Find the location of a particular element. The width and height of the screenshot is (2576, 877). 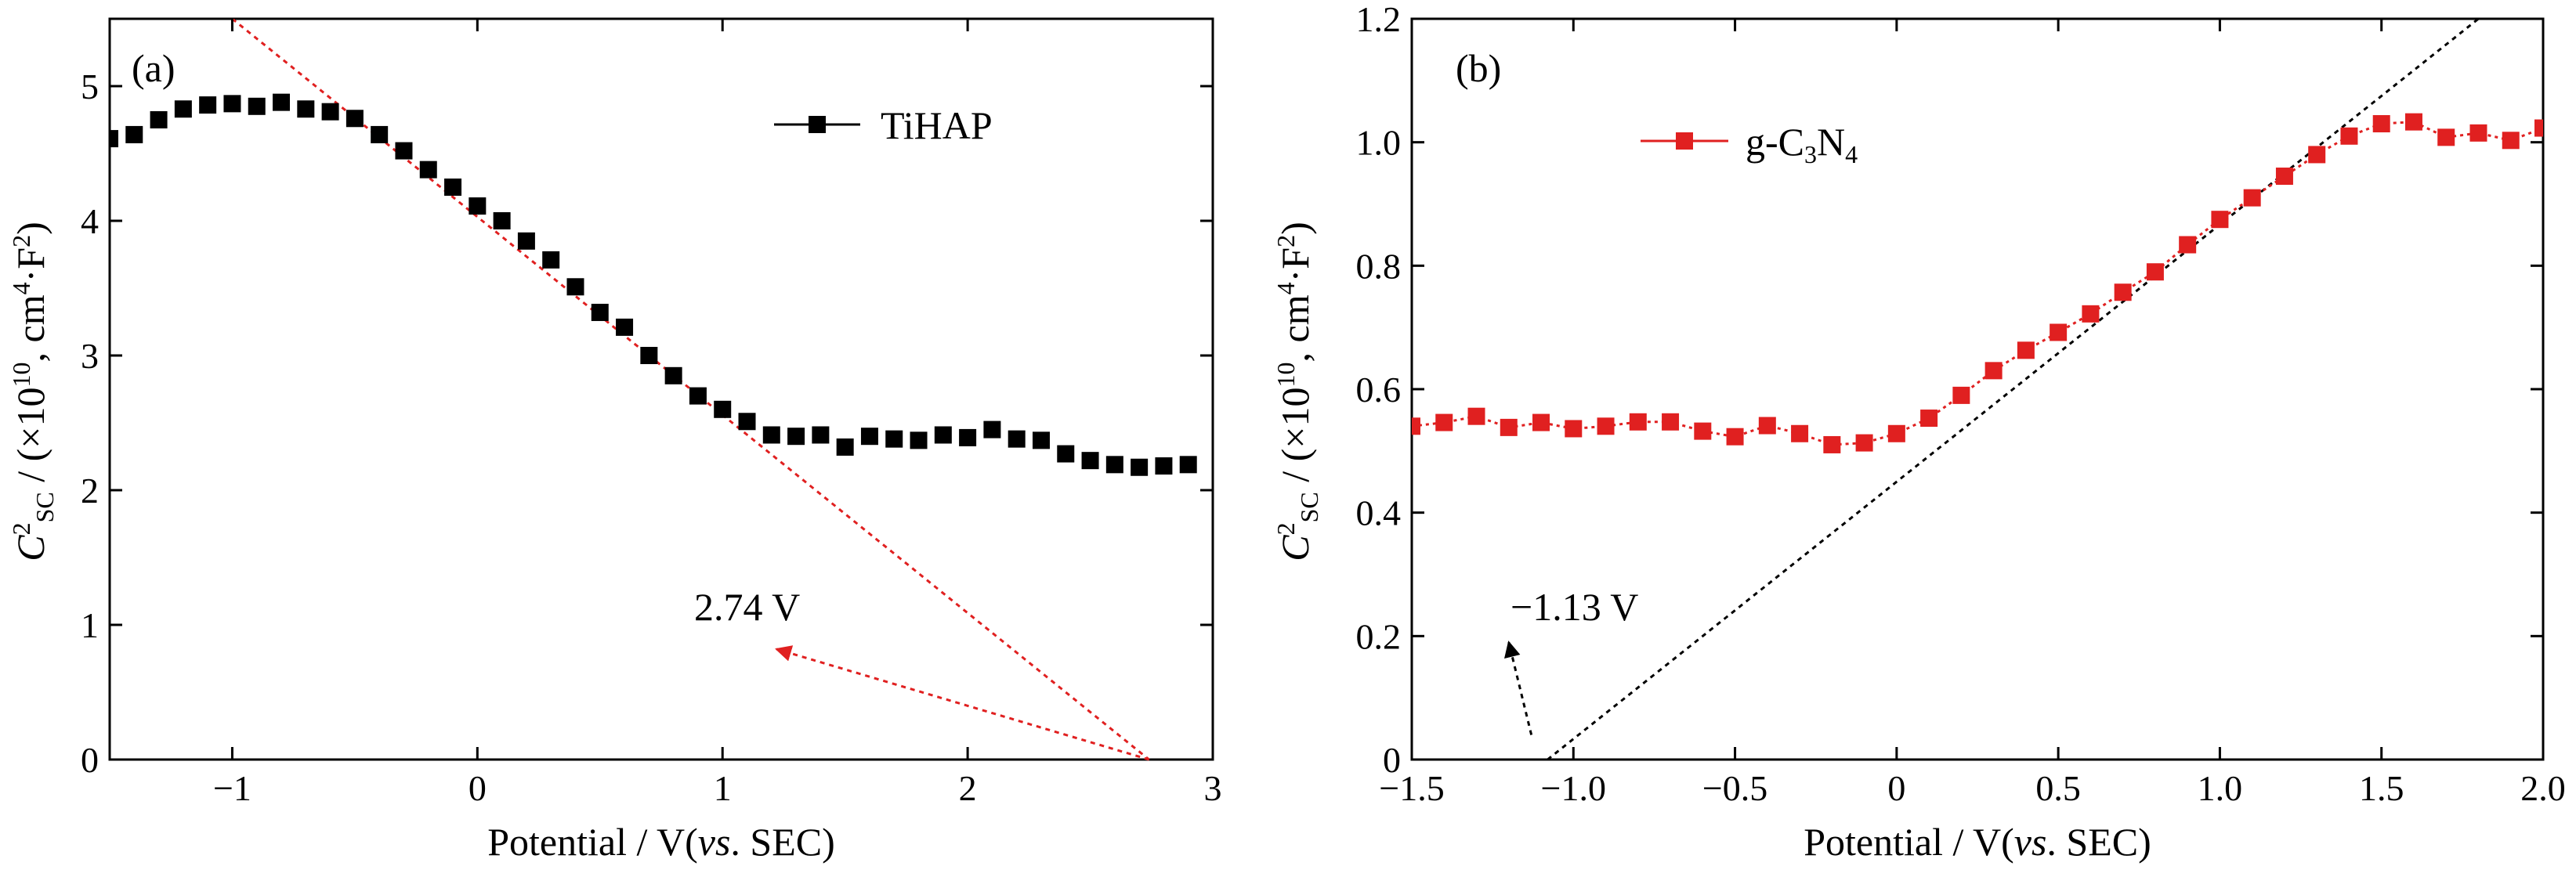

panel-a-x-axis-label: Potential / V(vs. SEC) is located at coordinates (661, 842).